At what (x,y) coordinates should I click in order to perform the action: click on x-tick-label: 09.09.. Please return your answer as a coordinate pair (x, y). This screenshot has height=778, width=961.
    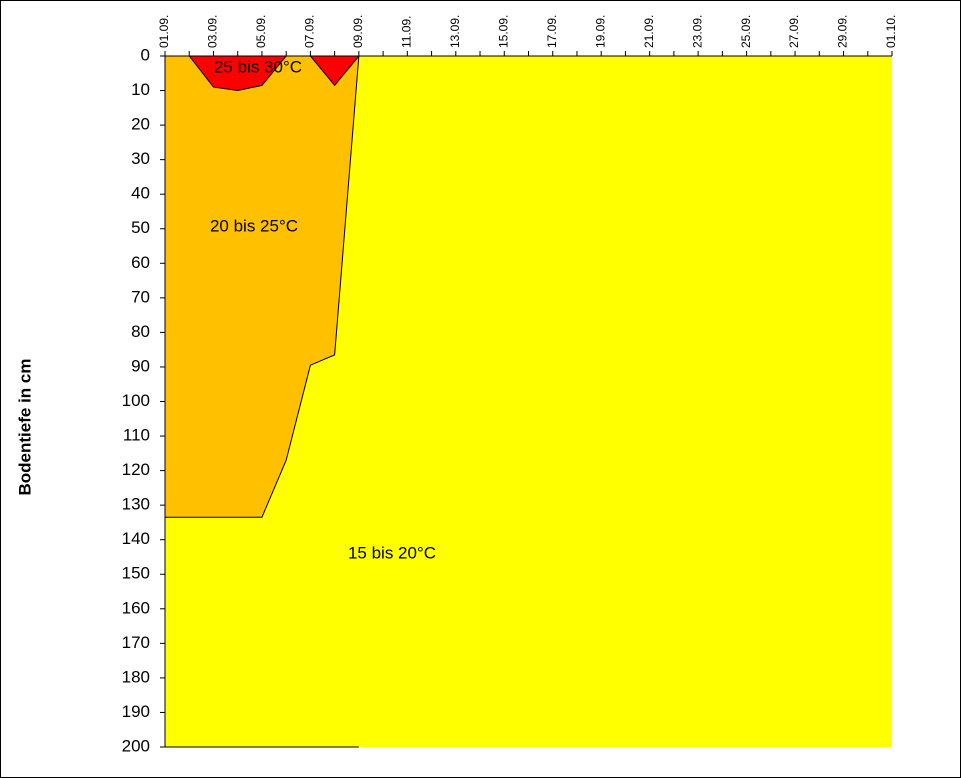
    Looking at the image, I should click on (358, 31).